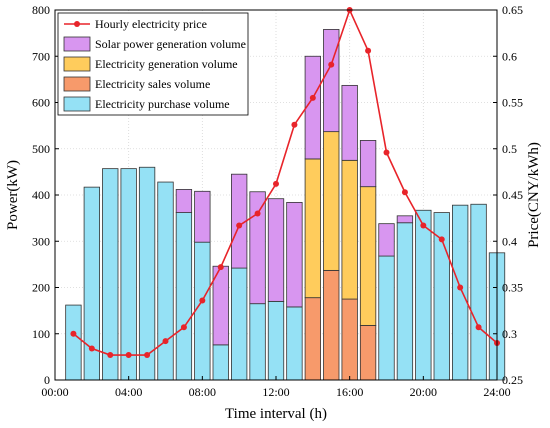  I want to click on y-tick-label: 100, so click(41, 334).